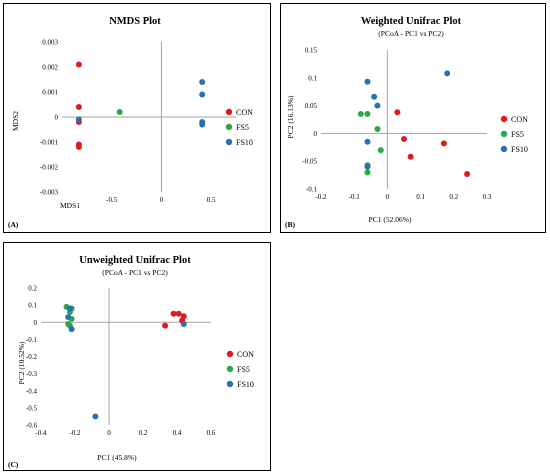 The height and width of the screenshot is (475, 550). I want to click on unweighted-y-label: PC2 (10.52%), so click(21, 362).